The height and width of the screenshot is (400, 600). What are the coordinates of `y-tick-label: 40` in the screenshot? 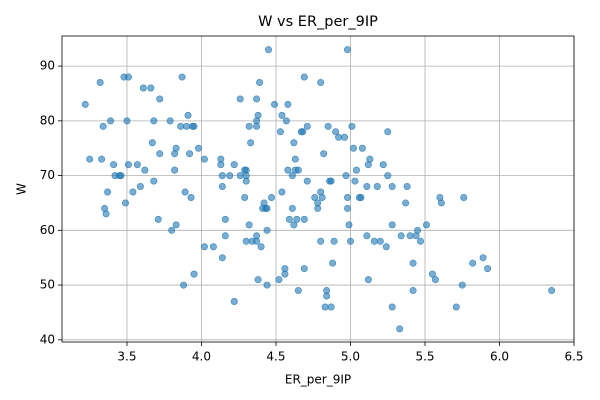 It's located at (47, 339).